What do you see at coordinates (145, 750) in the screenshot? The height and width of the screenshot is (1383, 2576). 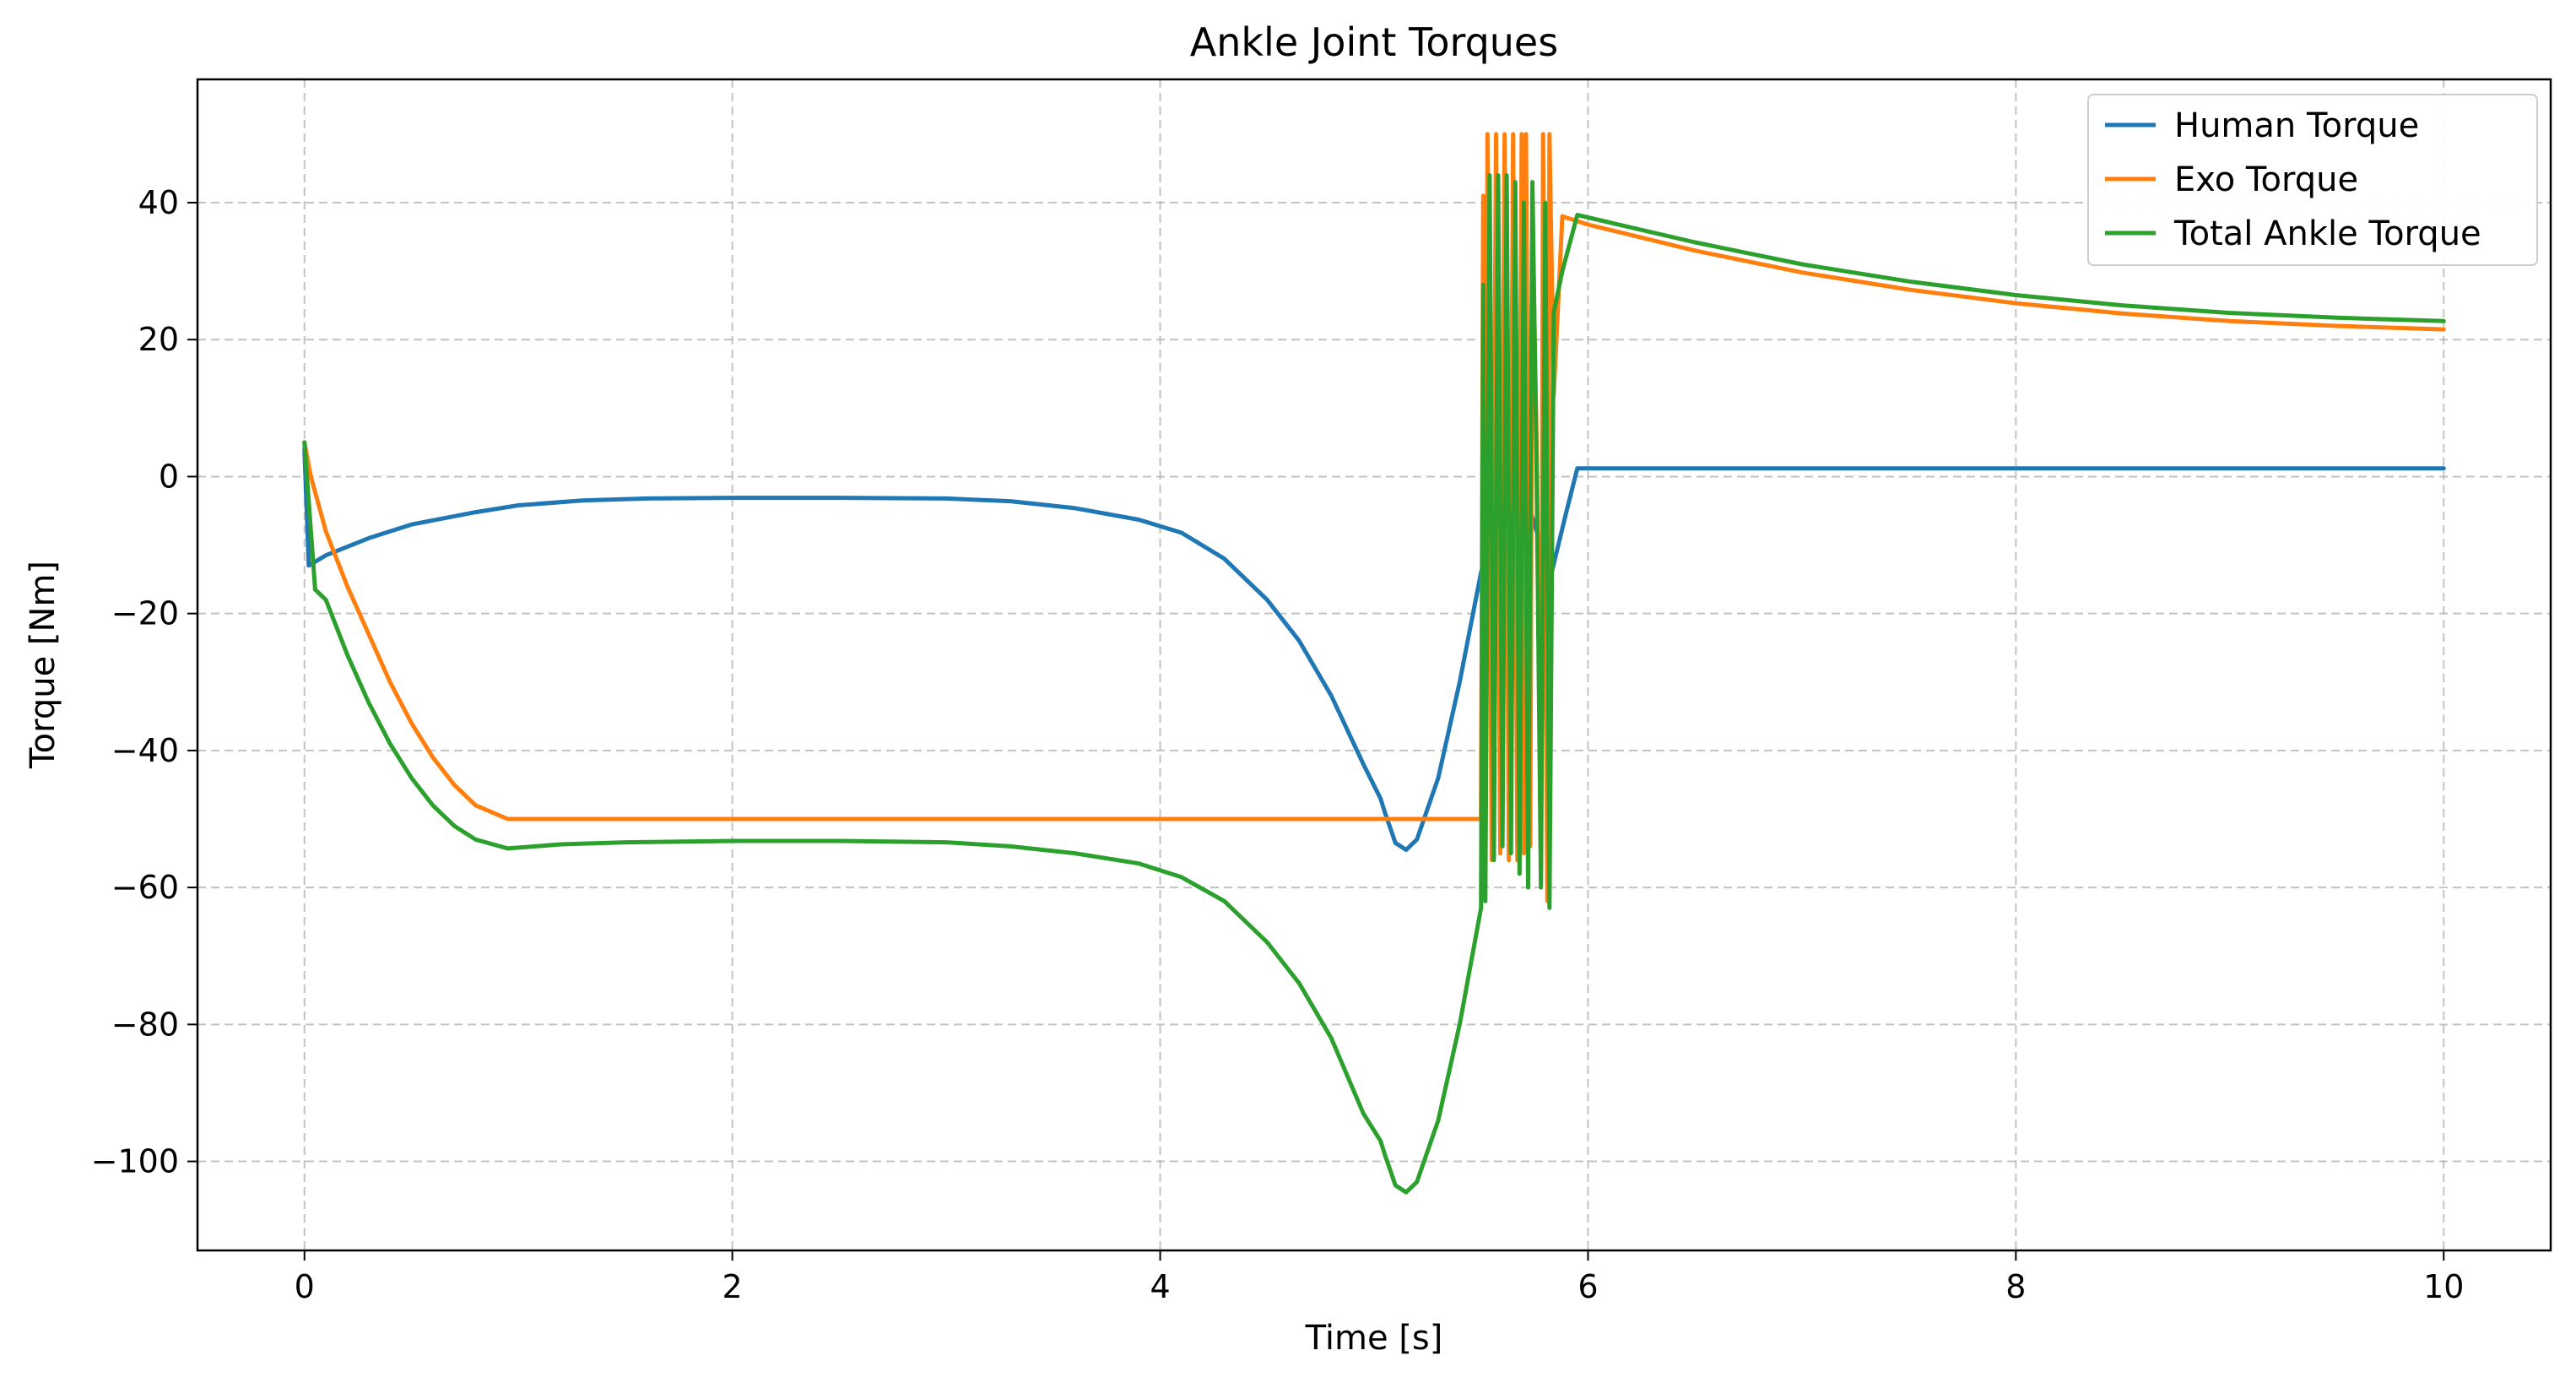 I see `y-tick-label: −40` at bounding box center [145, 750].